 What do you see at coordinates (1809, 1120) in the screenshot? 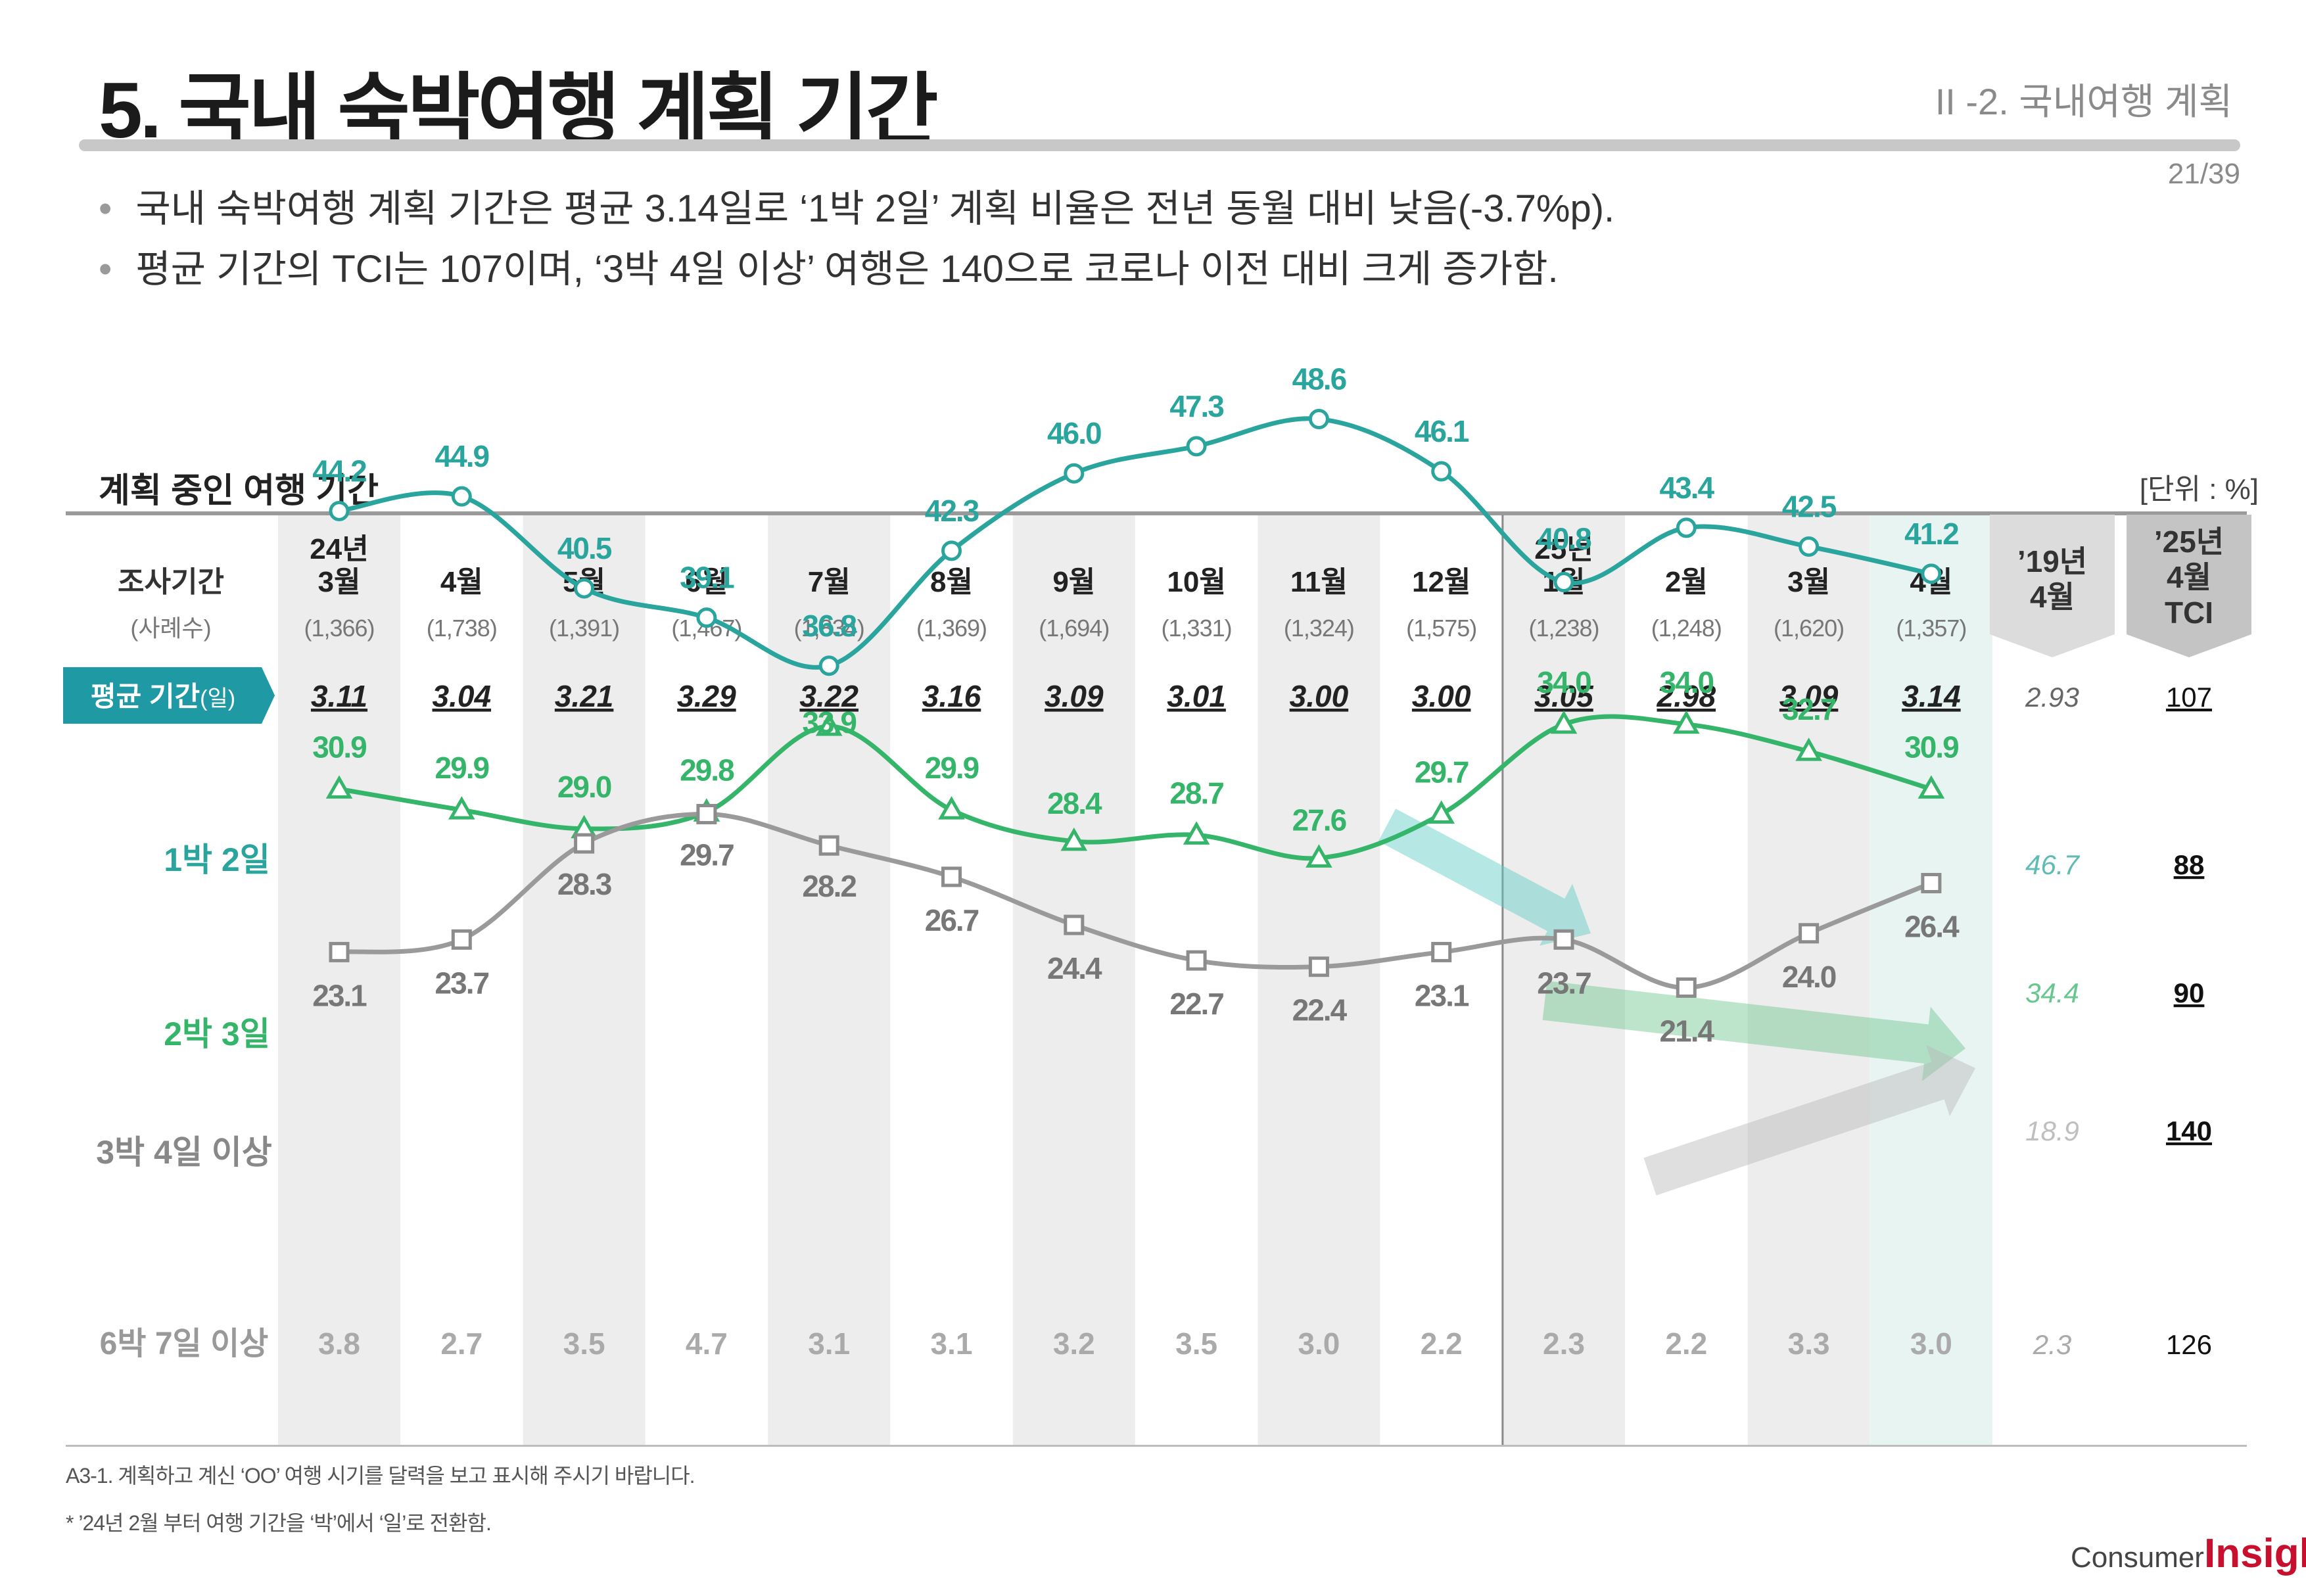
I see `highlight-arrow-3bak` at bounding box center [1809, 1120].